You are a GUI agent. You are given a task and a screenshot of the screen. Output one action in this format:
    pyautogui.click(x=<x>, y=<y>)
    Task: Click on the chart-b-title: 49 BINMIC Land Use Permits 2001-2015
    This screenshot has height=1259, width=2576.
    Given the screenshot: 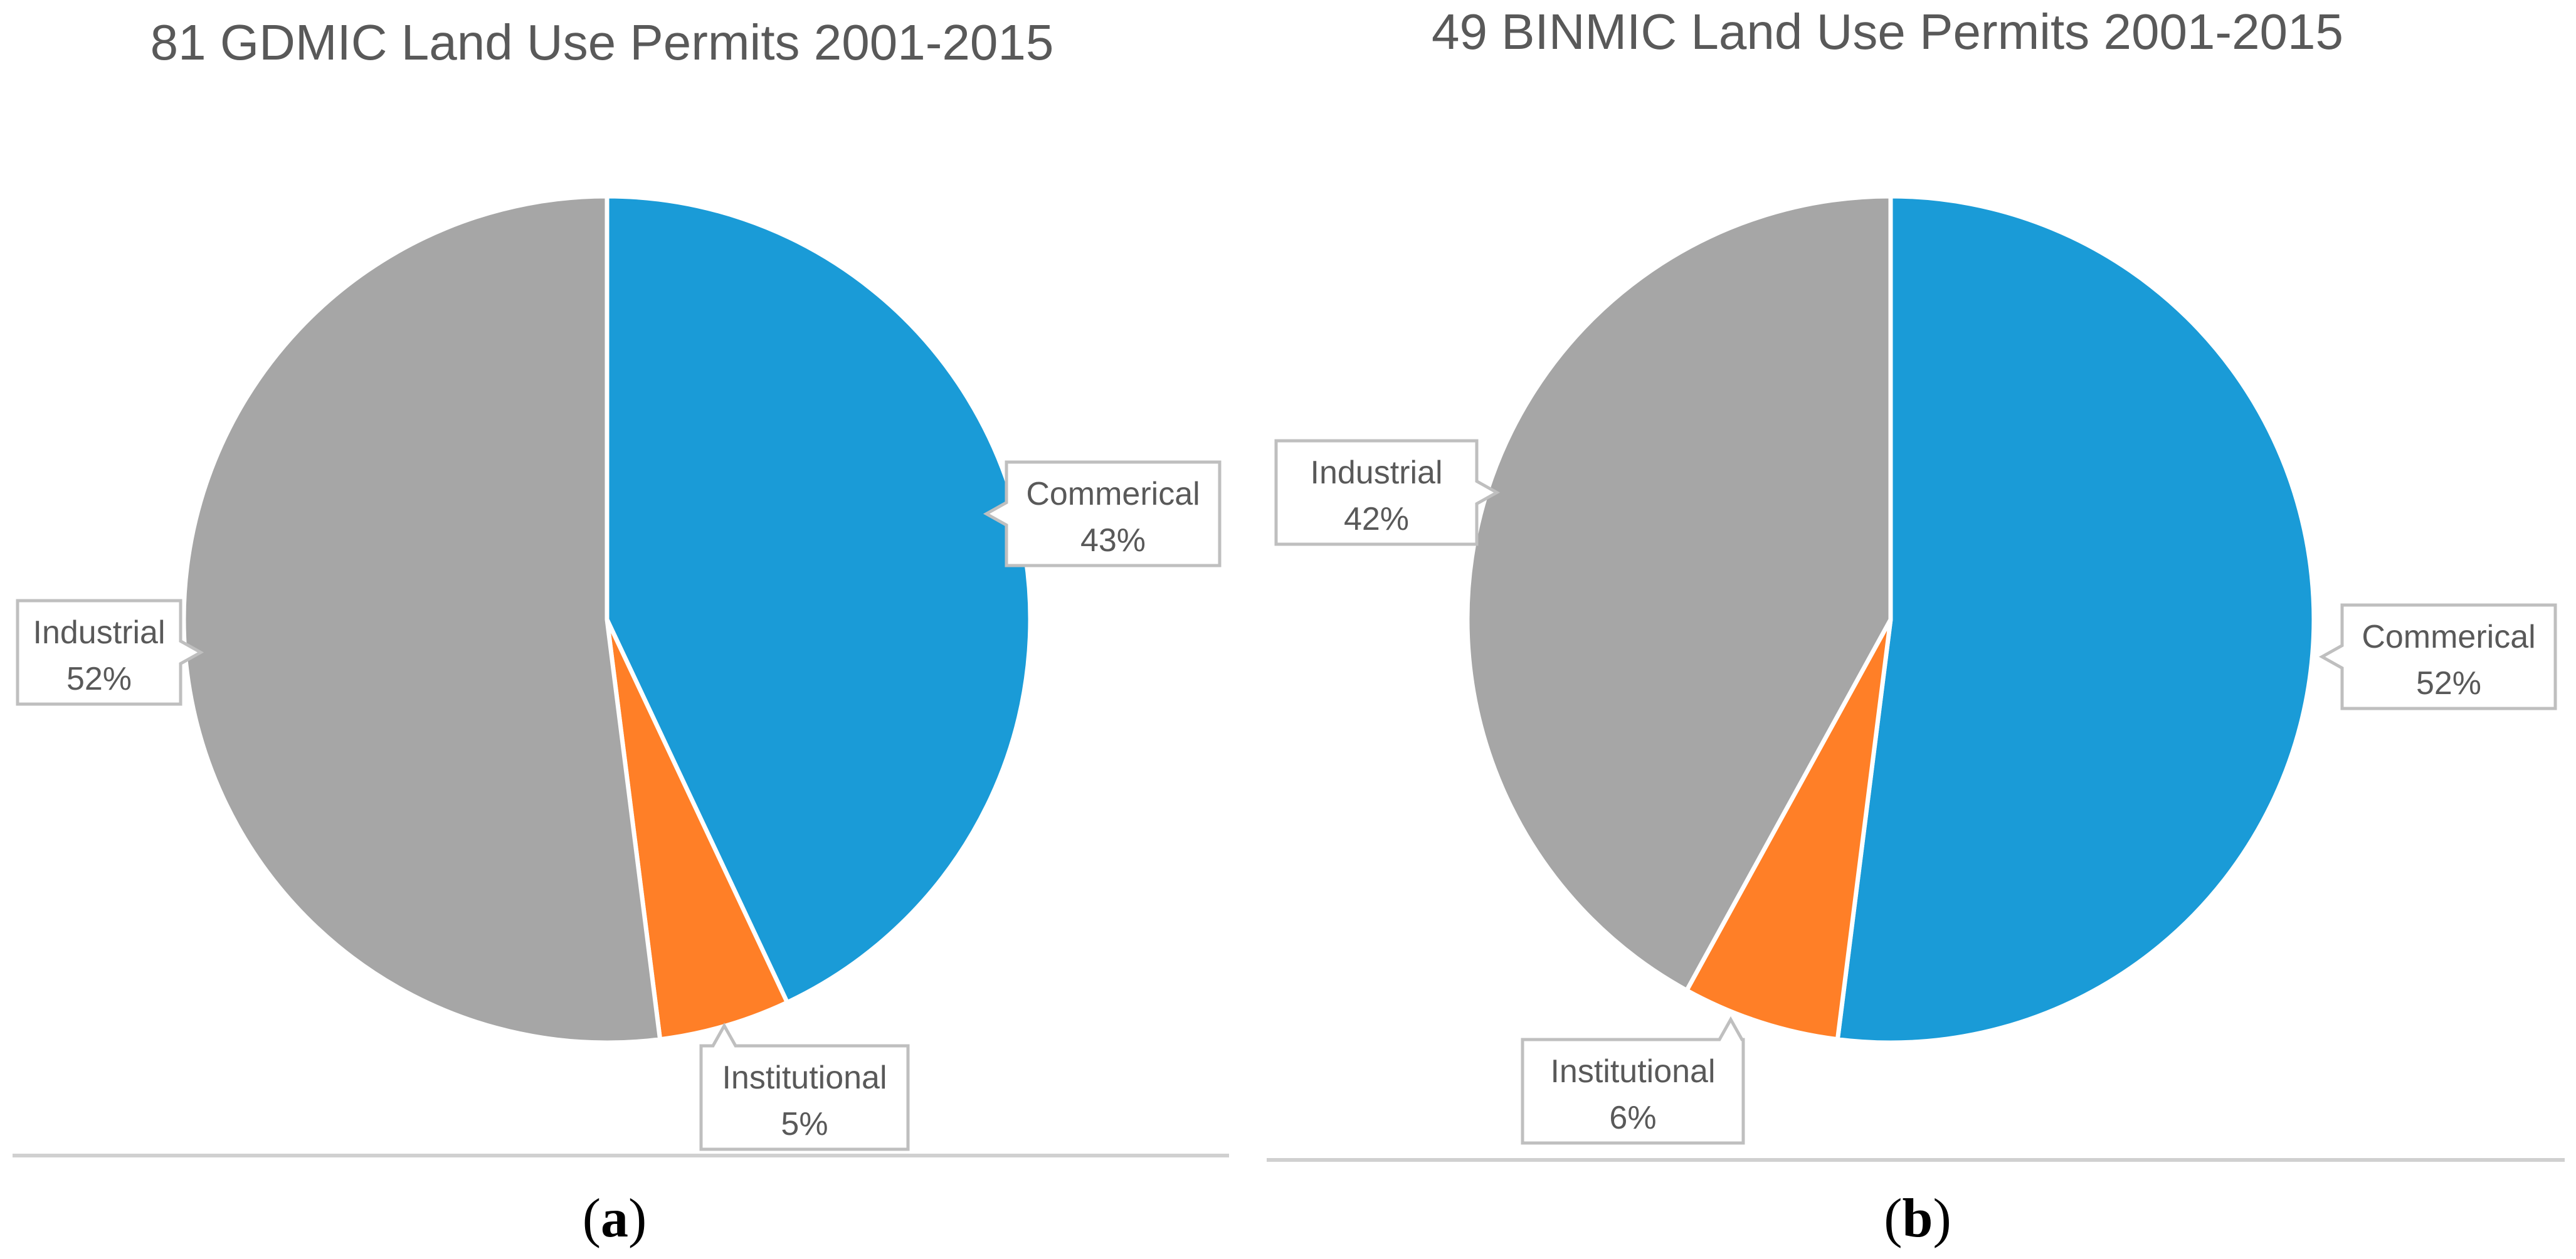 What is the action you would take?
    pyautogui.click(x=1887, y=32)
    